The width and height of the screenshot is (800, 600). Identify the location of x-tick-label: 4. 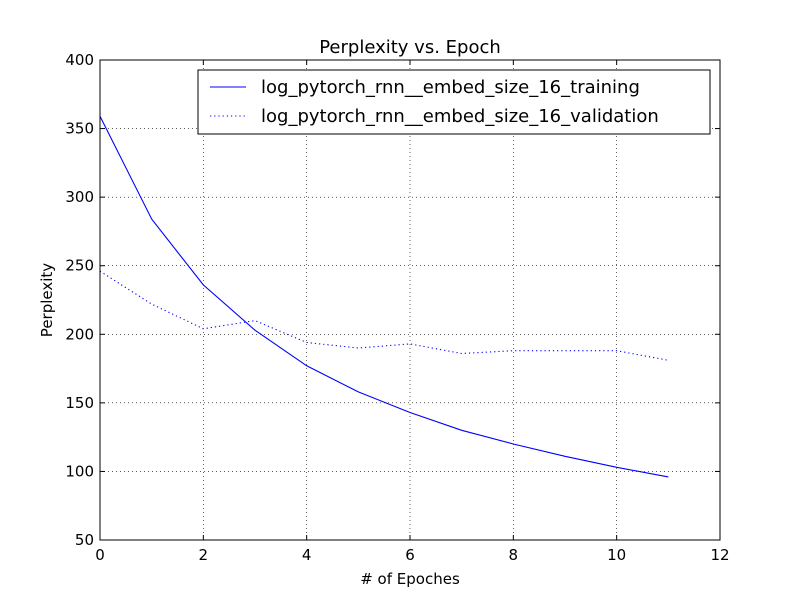
(307, 555).